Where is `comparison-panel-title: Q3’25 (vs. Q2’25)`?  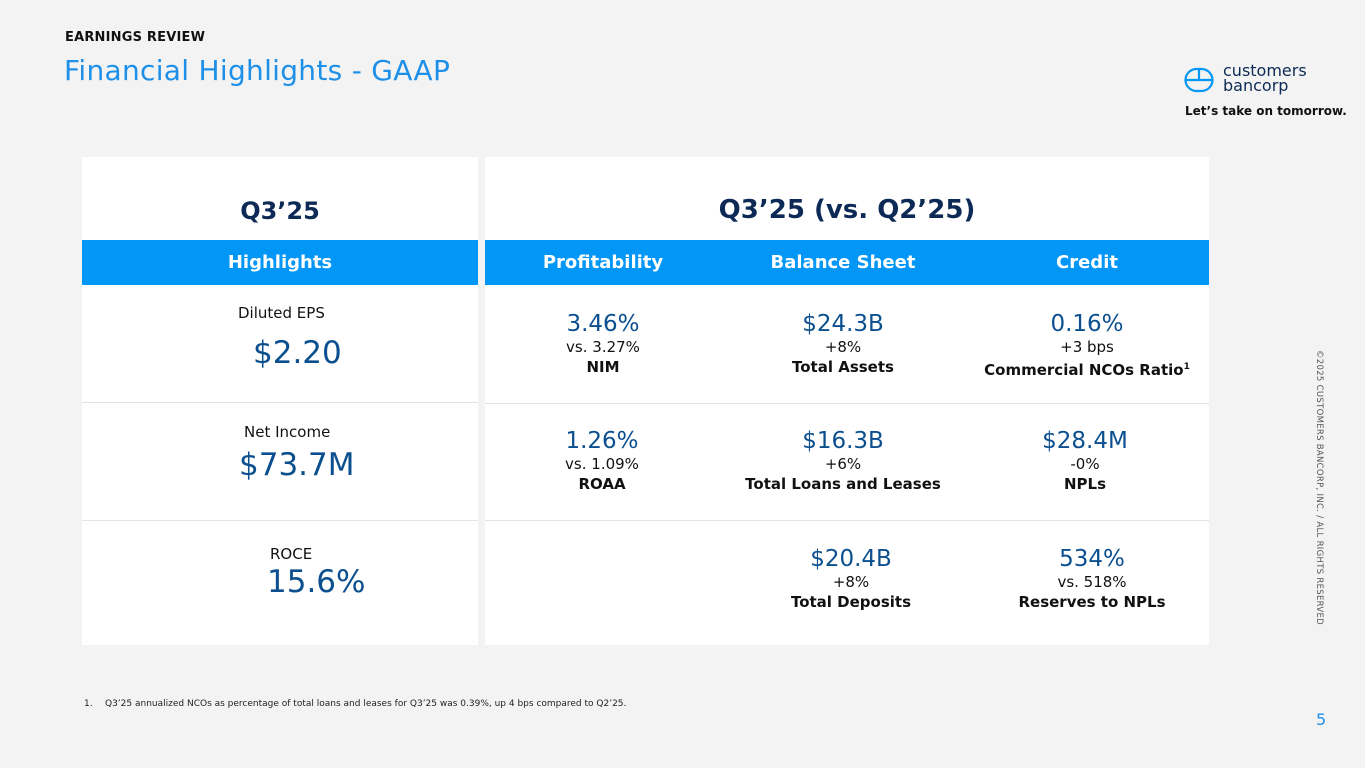 comparison-panel-title: Q3’25 (vs. Q2’25) is located at coordinates (847, 210).